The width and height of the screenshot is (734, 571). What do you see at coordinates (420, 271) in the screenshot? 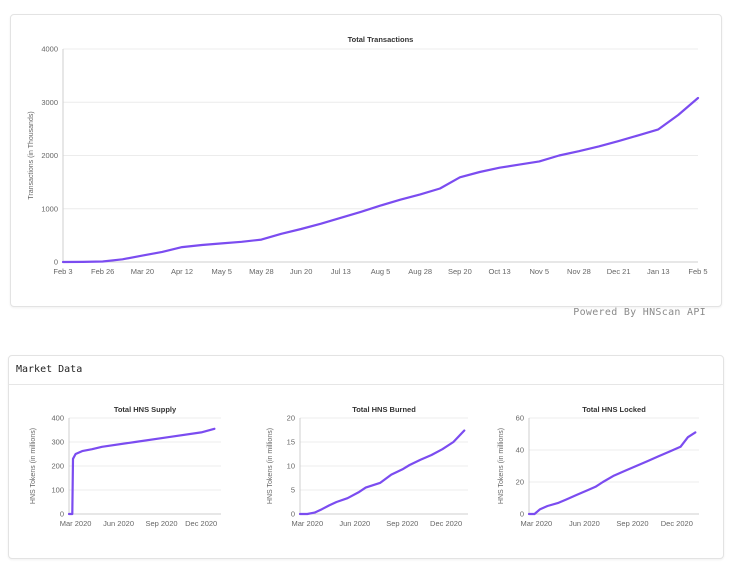
I see `x-tick-label: Aug 28` at bounding box center [420, 271].